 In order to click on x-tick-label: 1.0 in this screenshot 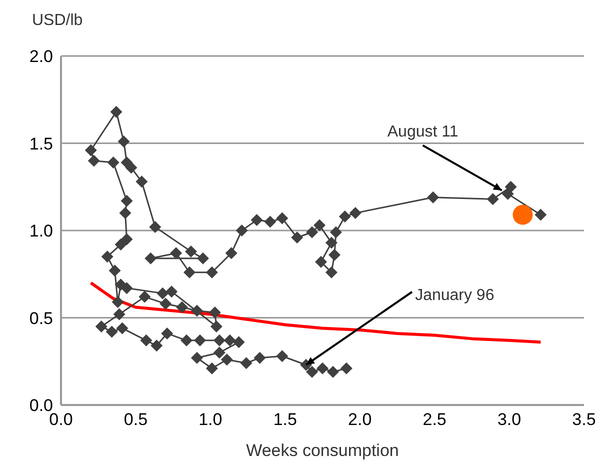, I will do `click(210, 420)`.